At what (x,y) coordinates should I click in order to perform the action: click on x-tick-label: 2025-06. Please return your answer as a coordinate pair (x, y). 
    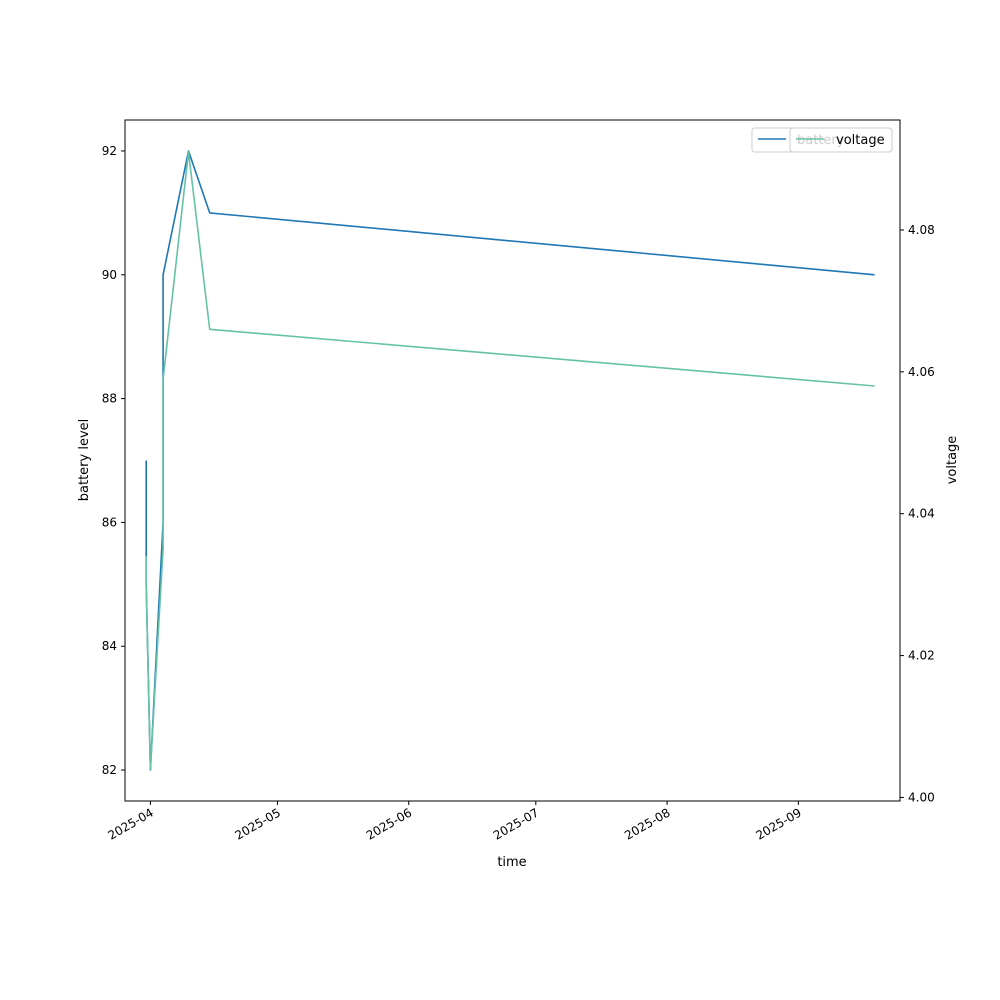
    Looking at the image, I should click on (389, 823).